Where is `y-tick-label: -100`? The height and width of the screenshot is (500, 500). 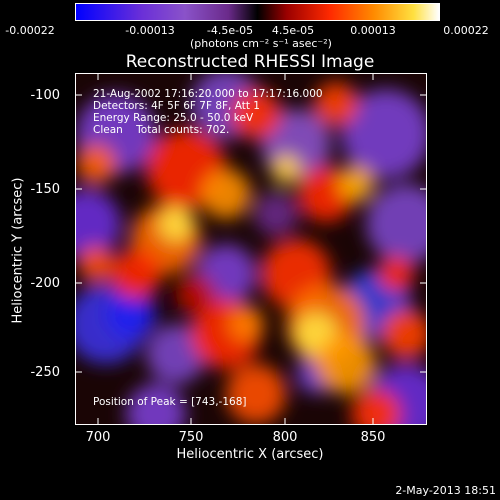
y-tick-label: -100 is located at coordinates (45, 95).